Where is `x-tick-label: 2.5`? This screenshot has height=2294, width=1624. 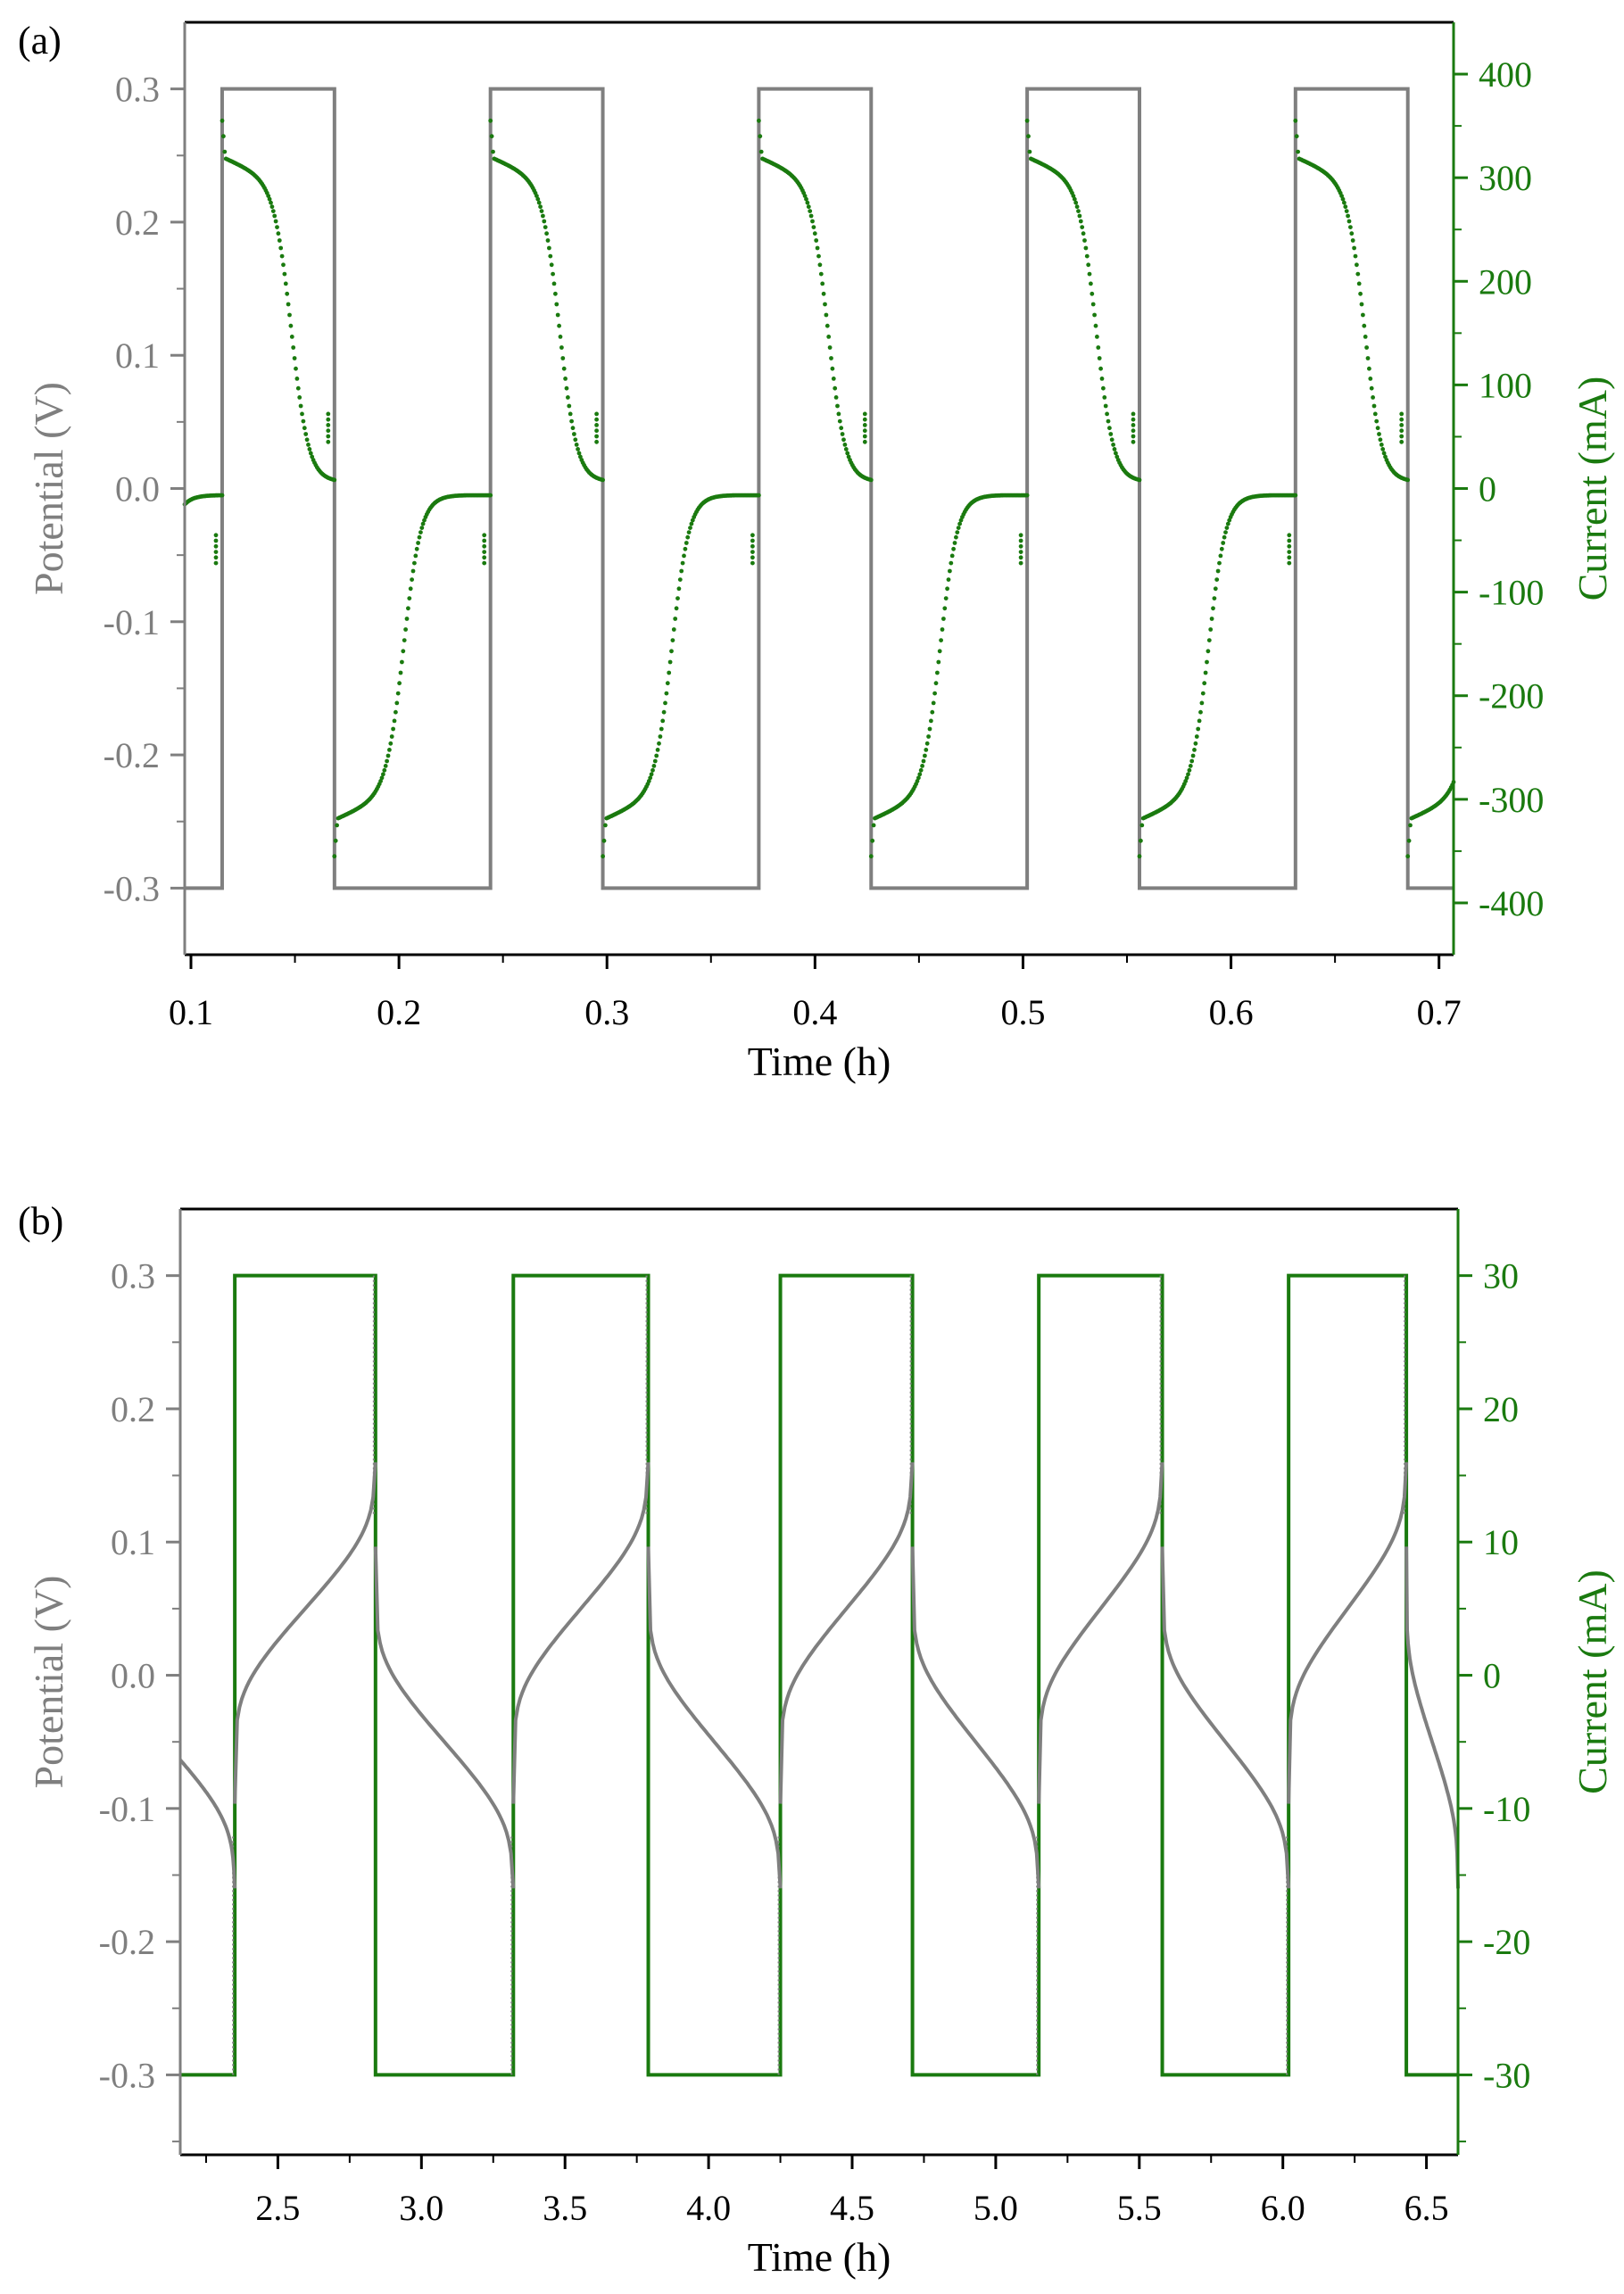
x-tick-label: 2.5 is located at coordinates (277, 2208).